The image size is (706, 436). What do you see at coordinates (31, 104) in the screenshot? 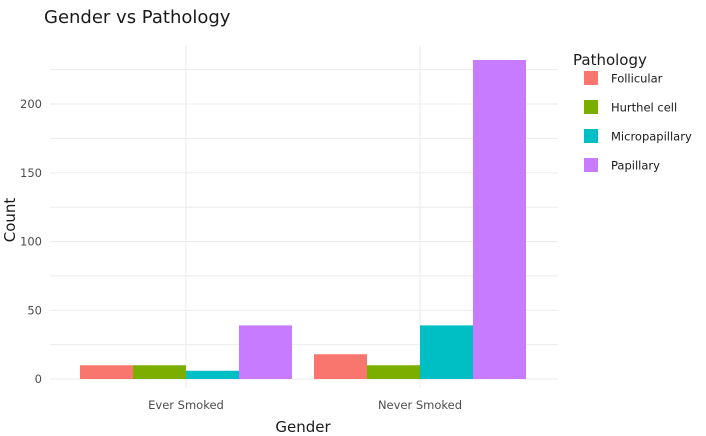
I see `y-tick-label: 200` at bounding box center [31, 104].